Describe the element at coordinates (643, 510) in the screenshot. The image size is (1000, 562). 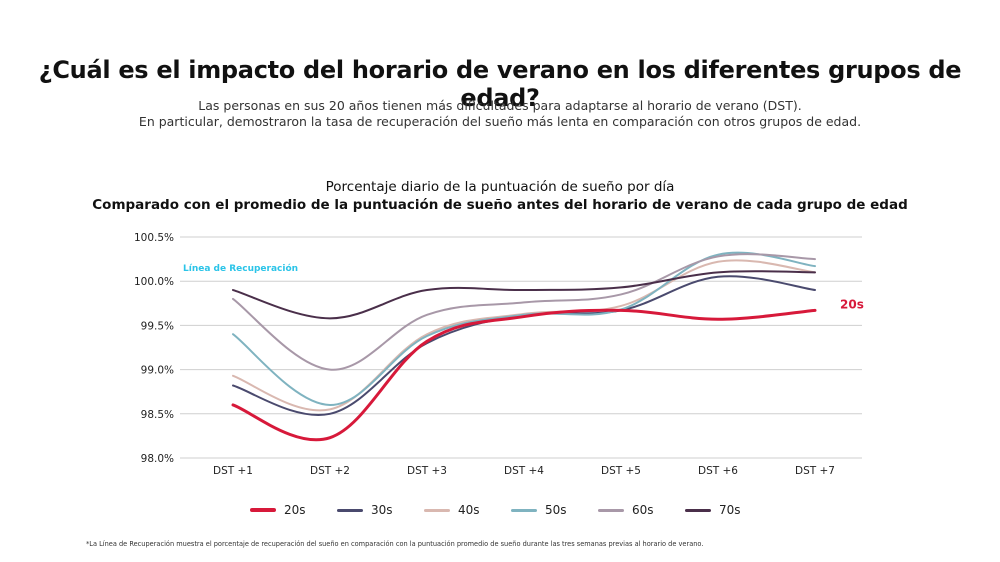
I see `legend-label: 60s` at that location.